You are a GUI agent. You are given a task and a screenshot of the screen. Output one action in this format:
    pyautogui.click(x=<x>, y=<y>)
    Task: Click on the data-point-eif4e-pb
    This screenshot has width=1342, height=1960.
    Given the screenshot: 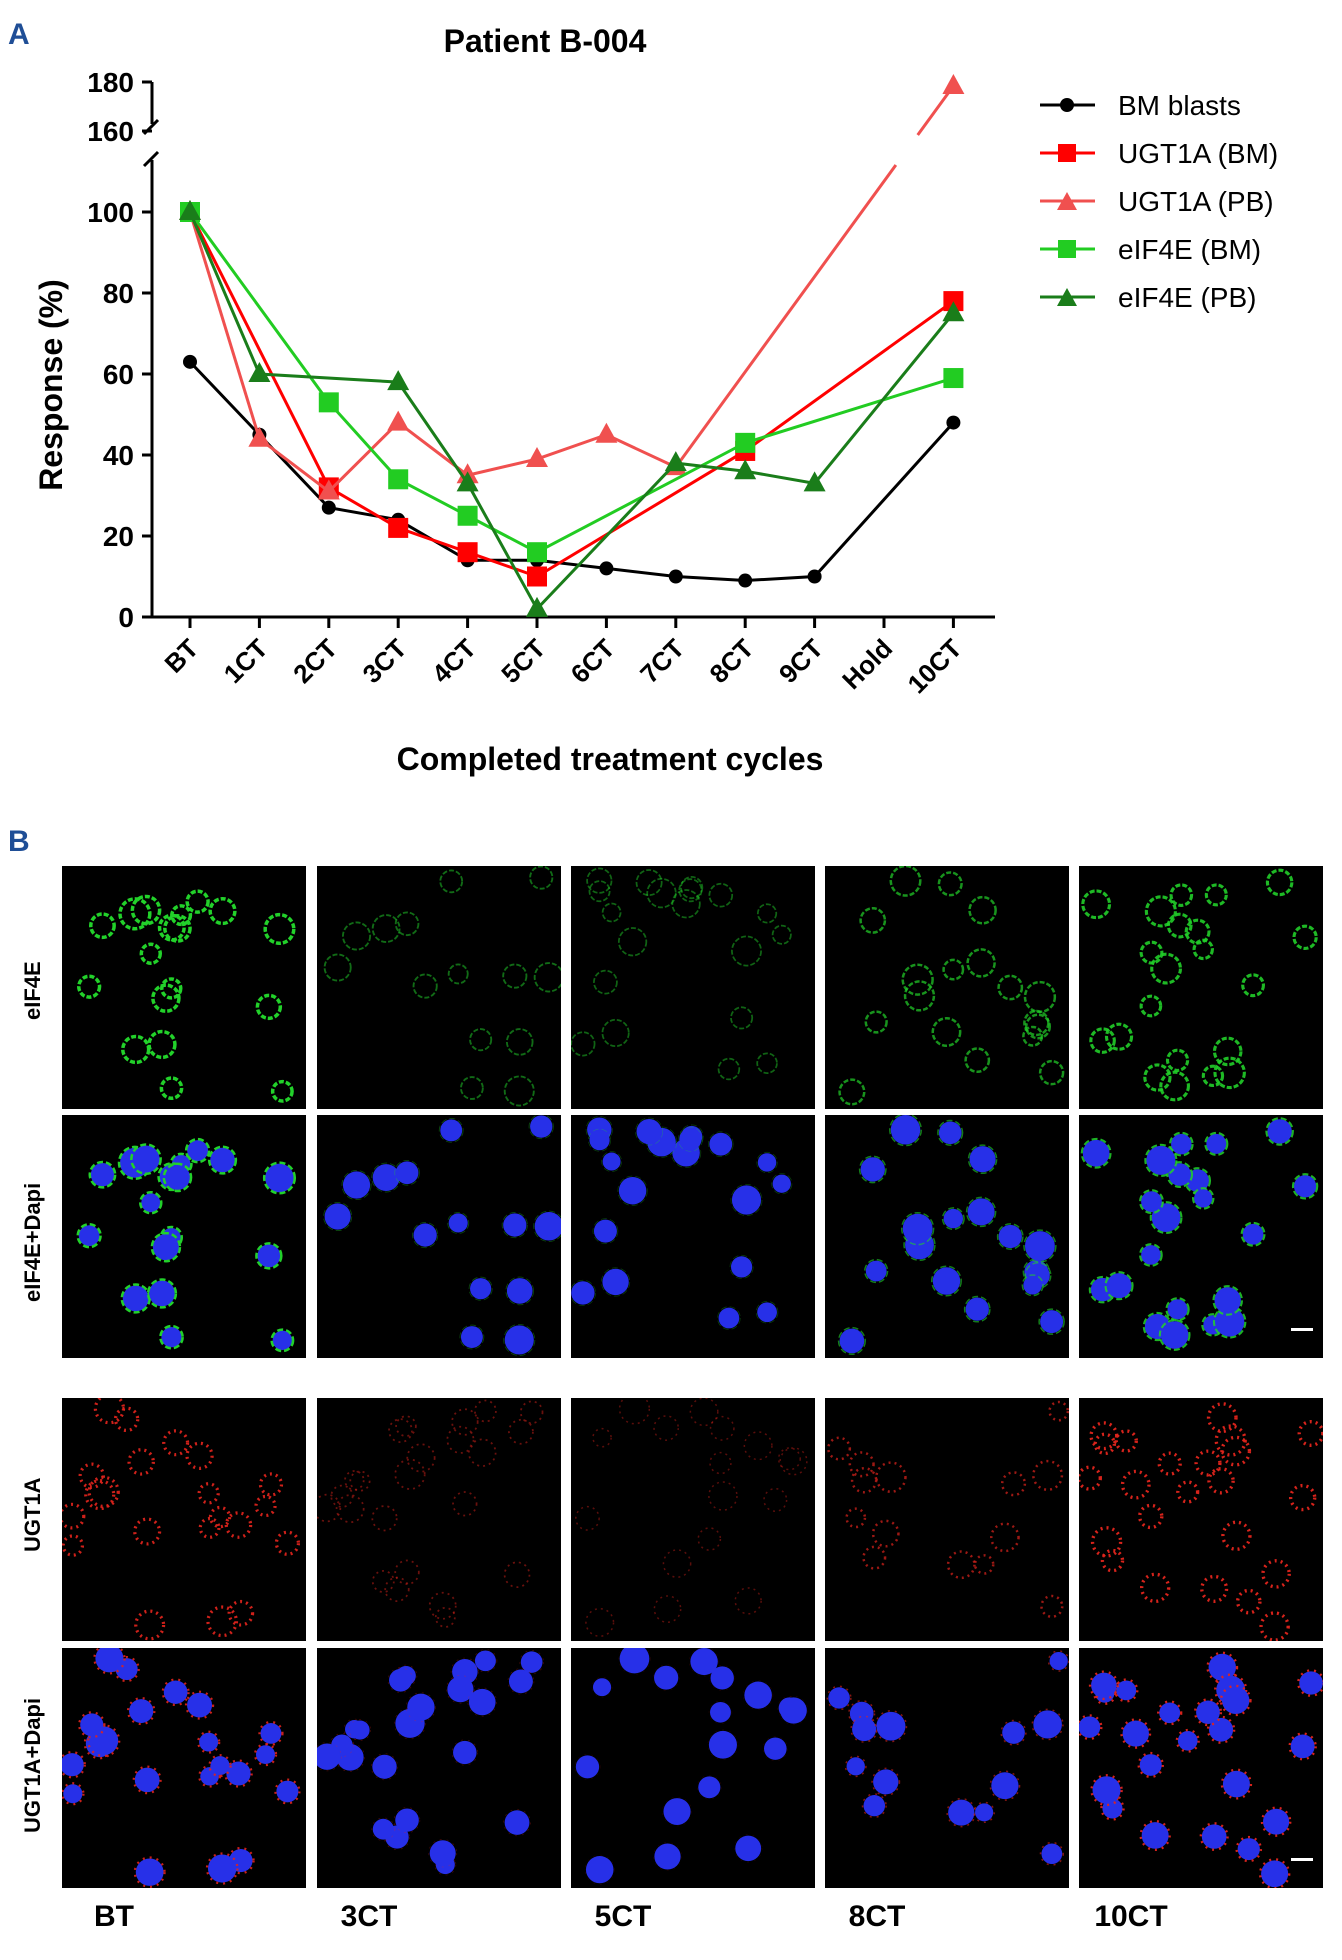 What is the action you would take?
    pyautogui.click(x=537, y=606)
    